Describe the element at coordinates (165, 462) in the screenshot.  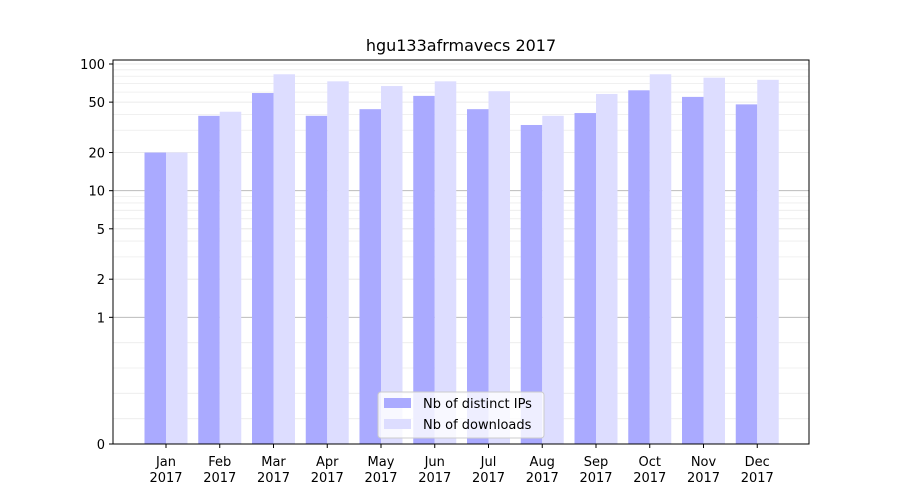
I see `x-tick-label: Jan` at that location.